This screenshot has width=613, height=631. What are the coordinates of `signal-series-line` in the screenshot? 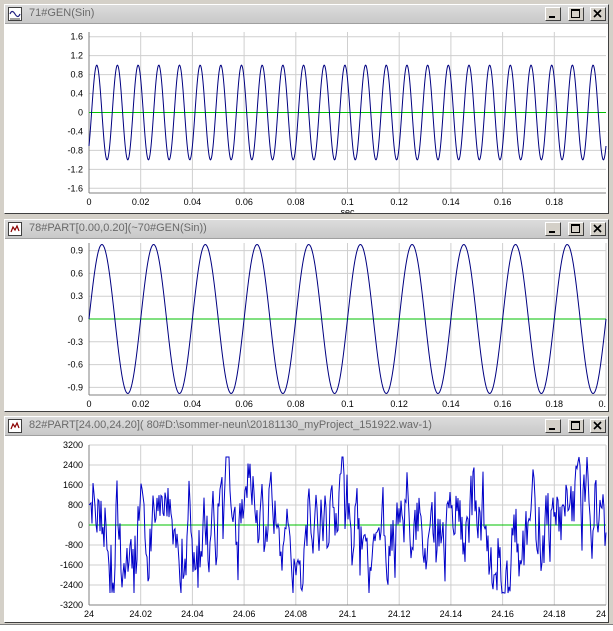 It's located at (347, 112).